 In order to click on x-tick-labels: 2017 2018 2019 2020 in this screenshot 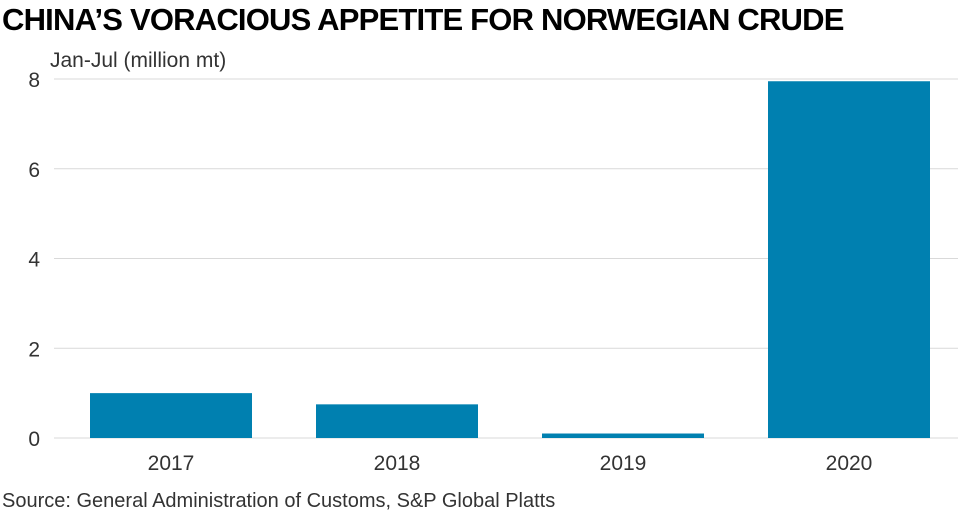, I will do `click(510, 463)`.